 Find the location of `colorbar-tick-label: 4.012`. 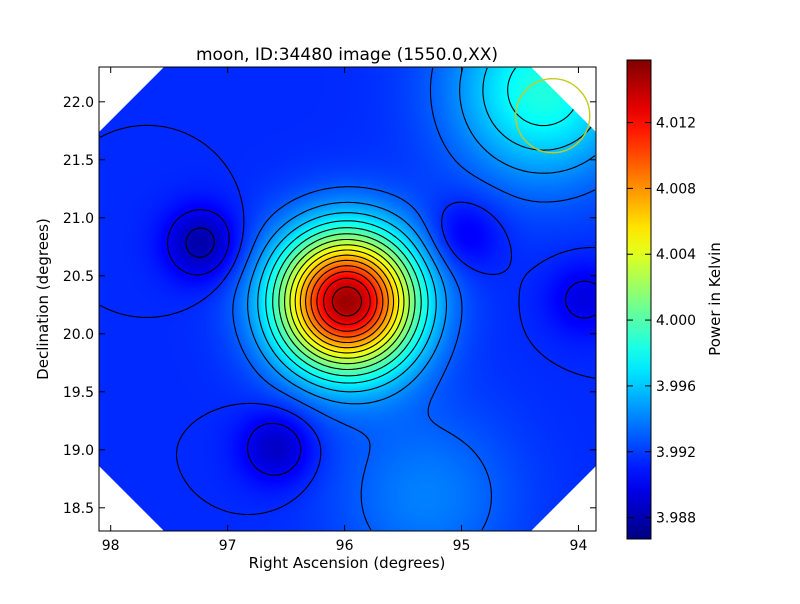

colorbar-tick-label: 4.012 is located at coordinates (676, 124).